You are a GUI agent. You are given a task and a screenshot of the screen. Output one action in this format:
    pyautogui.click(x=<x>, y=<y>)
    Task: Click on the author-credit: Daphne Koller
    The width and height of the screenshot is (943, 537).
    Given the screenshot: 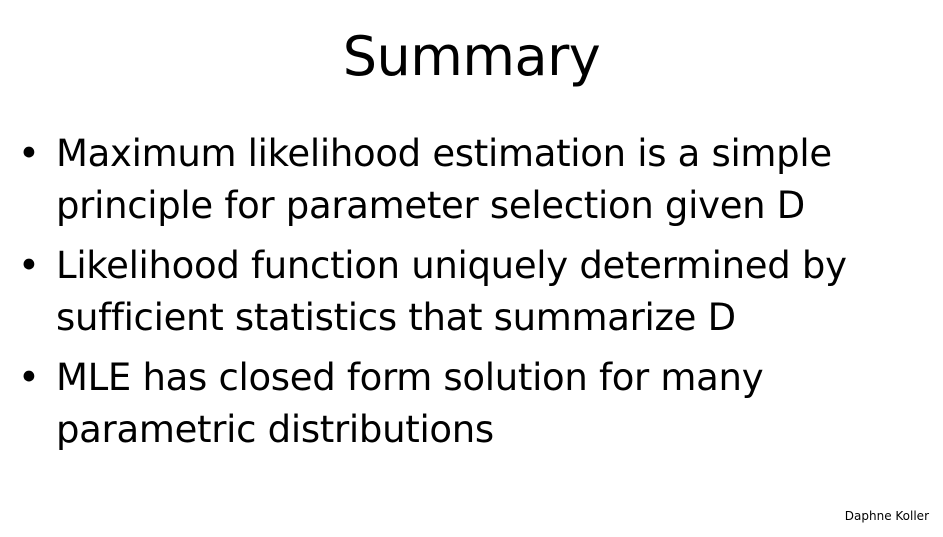 What is the action you would take?
    pyautogui.click(x=886, y=516)
    